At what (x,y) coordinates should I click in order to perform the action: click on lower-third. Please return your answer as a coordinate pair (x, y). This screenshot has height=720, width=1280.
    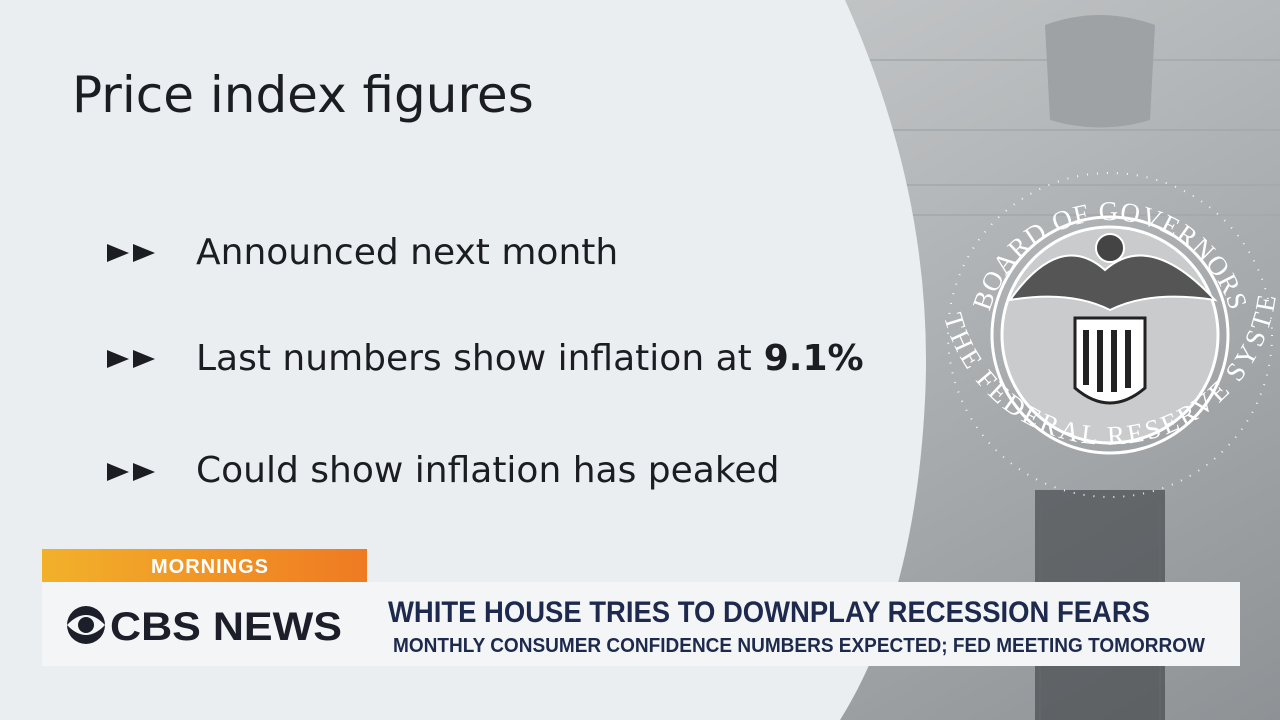
    Looking at the image, I should click on (641, 624).